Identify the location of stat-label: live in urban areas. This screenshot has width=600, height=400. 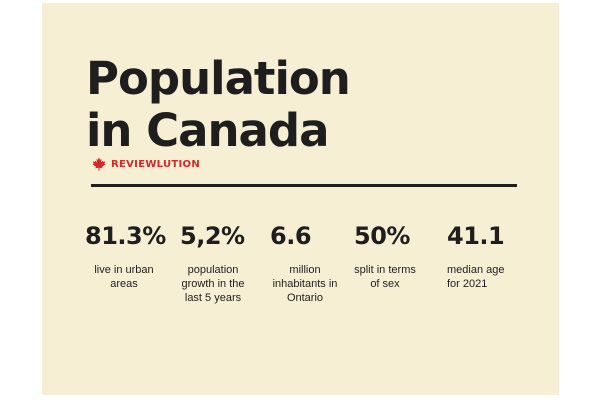
(124, 277).